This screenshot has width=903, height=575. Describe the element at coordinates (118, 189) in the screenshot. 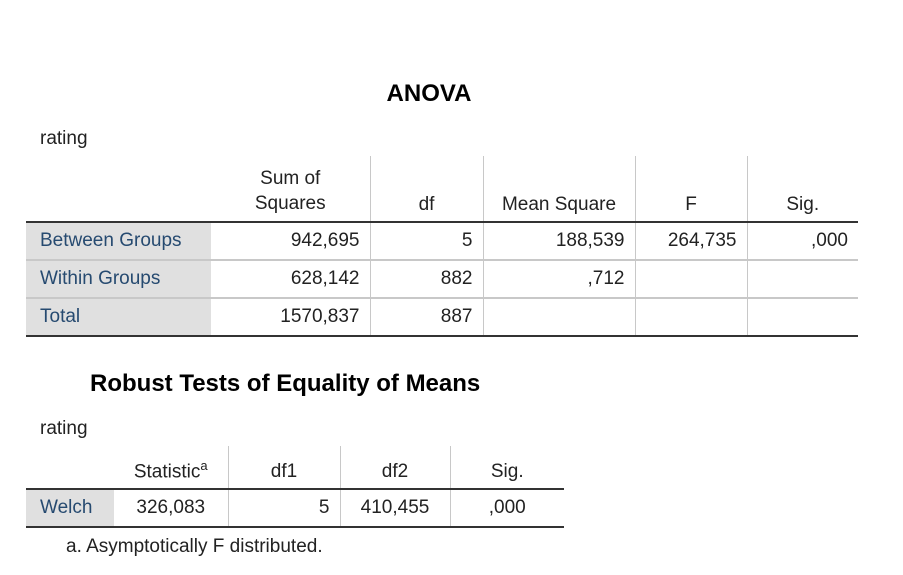

I see `anova-header-corner` at that location.